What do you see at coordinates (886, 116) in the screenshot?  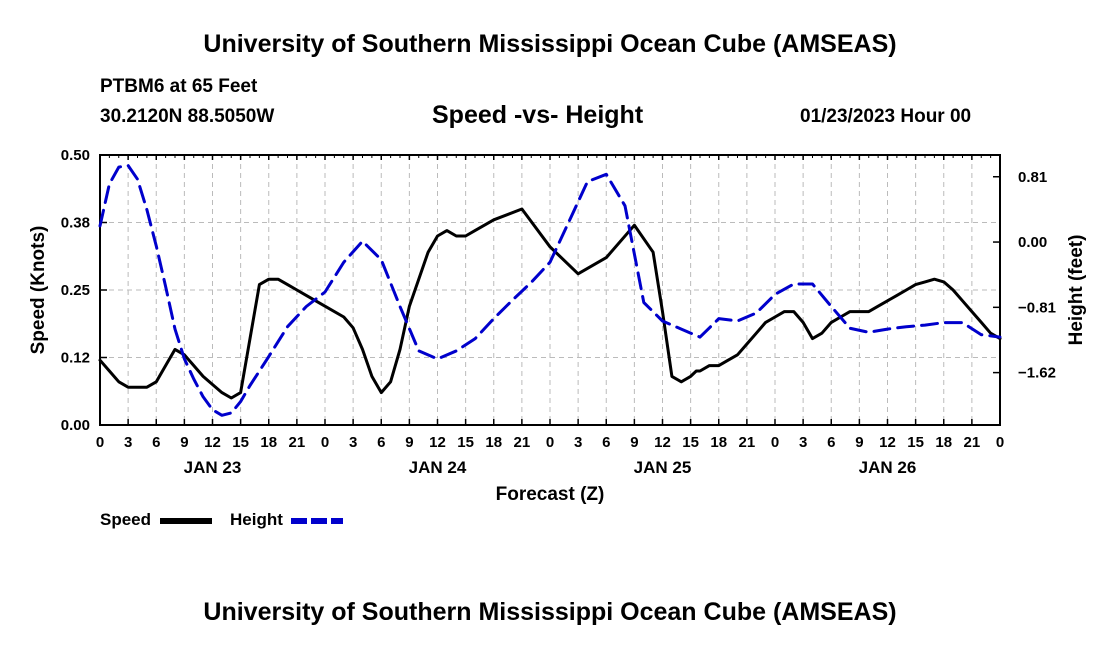 I see `run-time-label: 01/23/2023 Hour 00` at bounding box center [886, 116].